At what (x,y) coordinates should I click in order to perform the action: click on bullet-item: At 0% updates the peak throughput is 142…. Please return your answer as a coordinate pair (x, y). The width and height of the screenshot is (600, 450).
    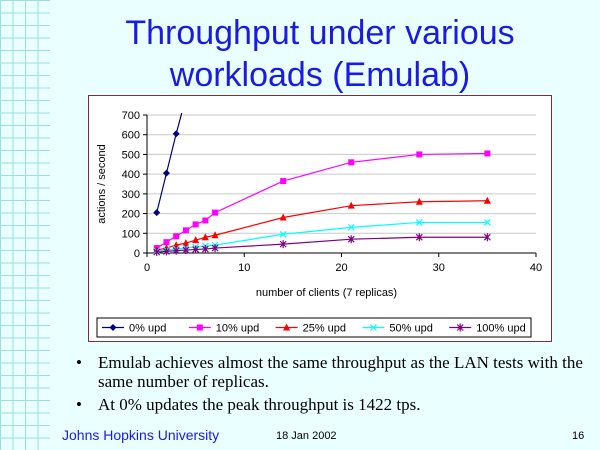
    Looking at the image, I should click on (332, 404).